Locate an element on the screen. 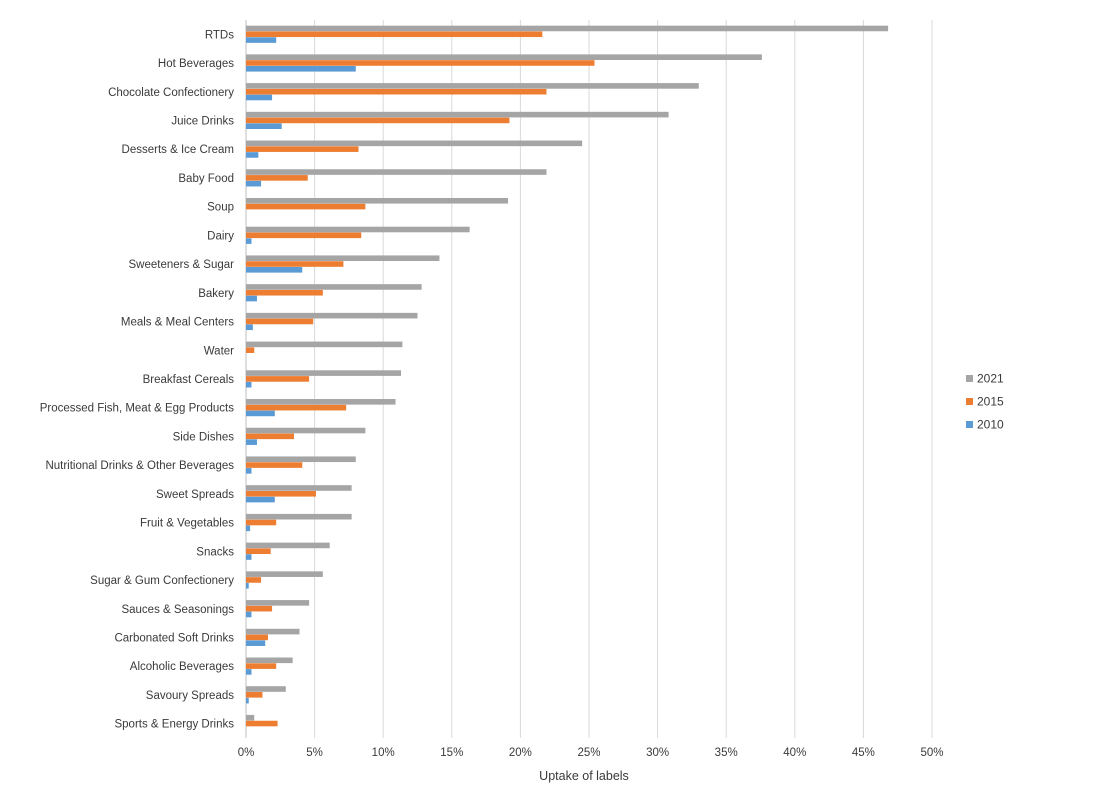 This screenshot has height=797, width=1100. bar-2021-snacks is located at coordinates (288, 545).